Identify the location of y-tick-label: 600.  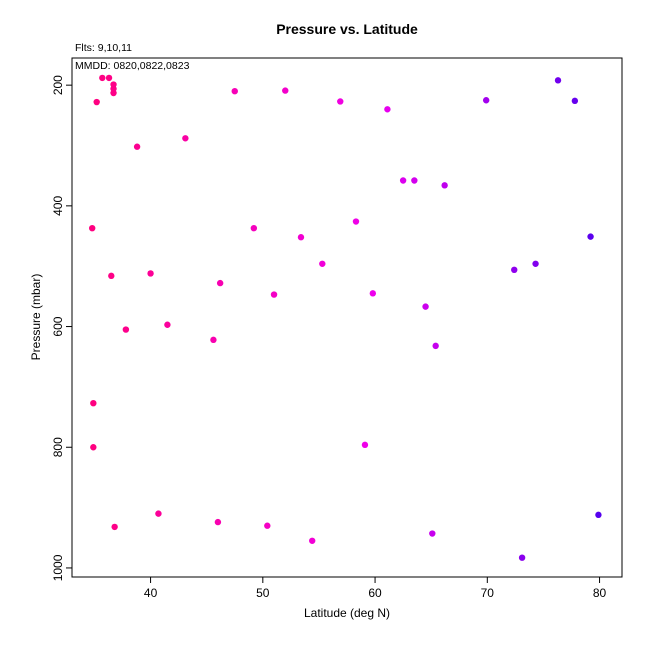
(58, 326).